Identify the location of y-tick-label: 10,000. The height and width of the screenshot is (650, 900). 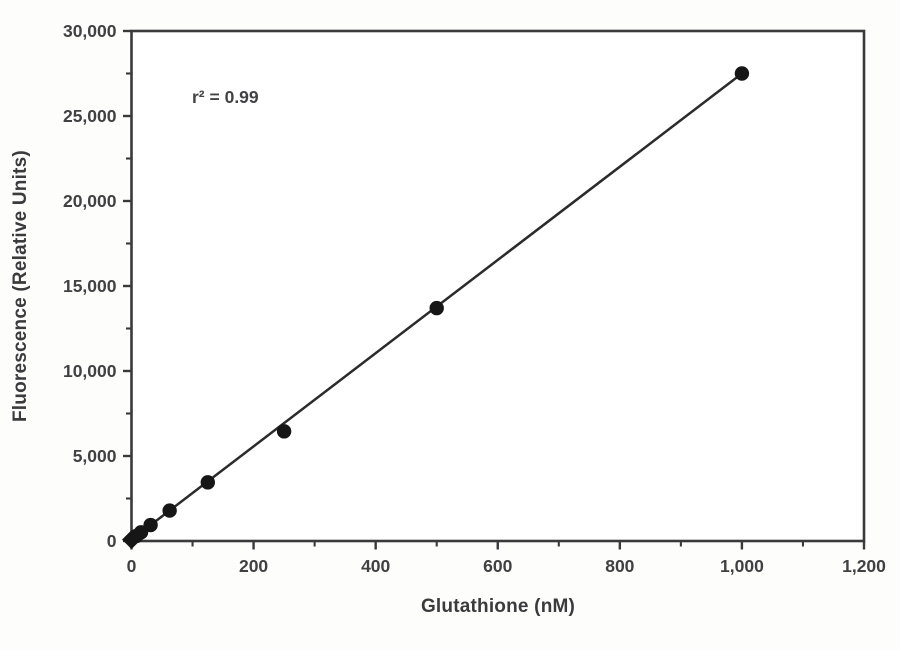
(90, 371).